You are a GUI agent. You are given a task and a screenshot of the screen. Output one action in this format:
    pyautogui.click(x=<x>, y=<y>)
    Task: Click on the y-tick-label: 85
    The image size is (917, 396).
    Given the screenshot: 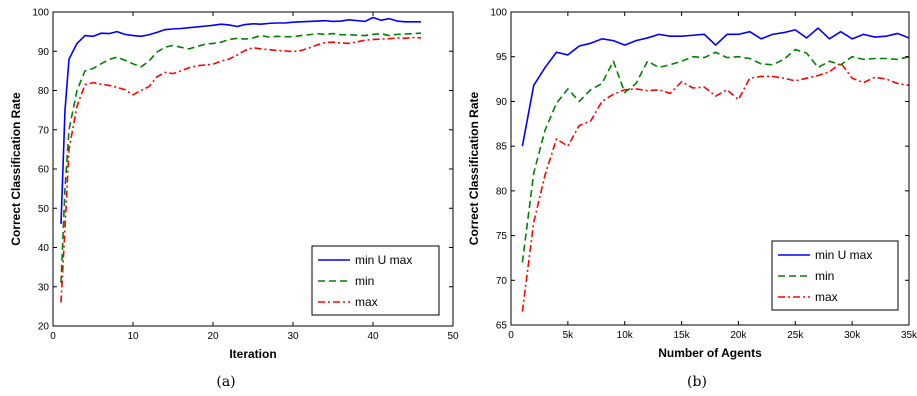 What is the action you would take?
    pyautogui.click(x=502, y=147)
    